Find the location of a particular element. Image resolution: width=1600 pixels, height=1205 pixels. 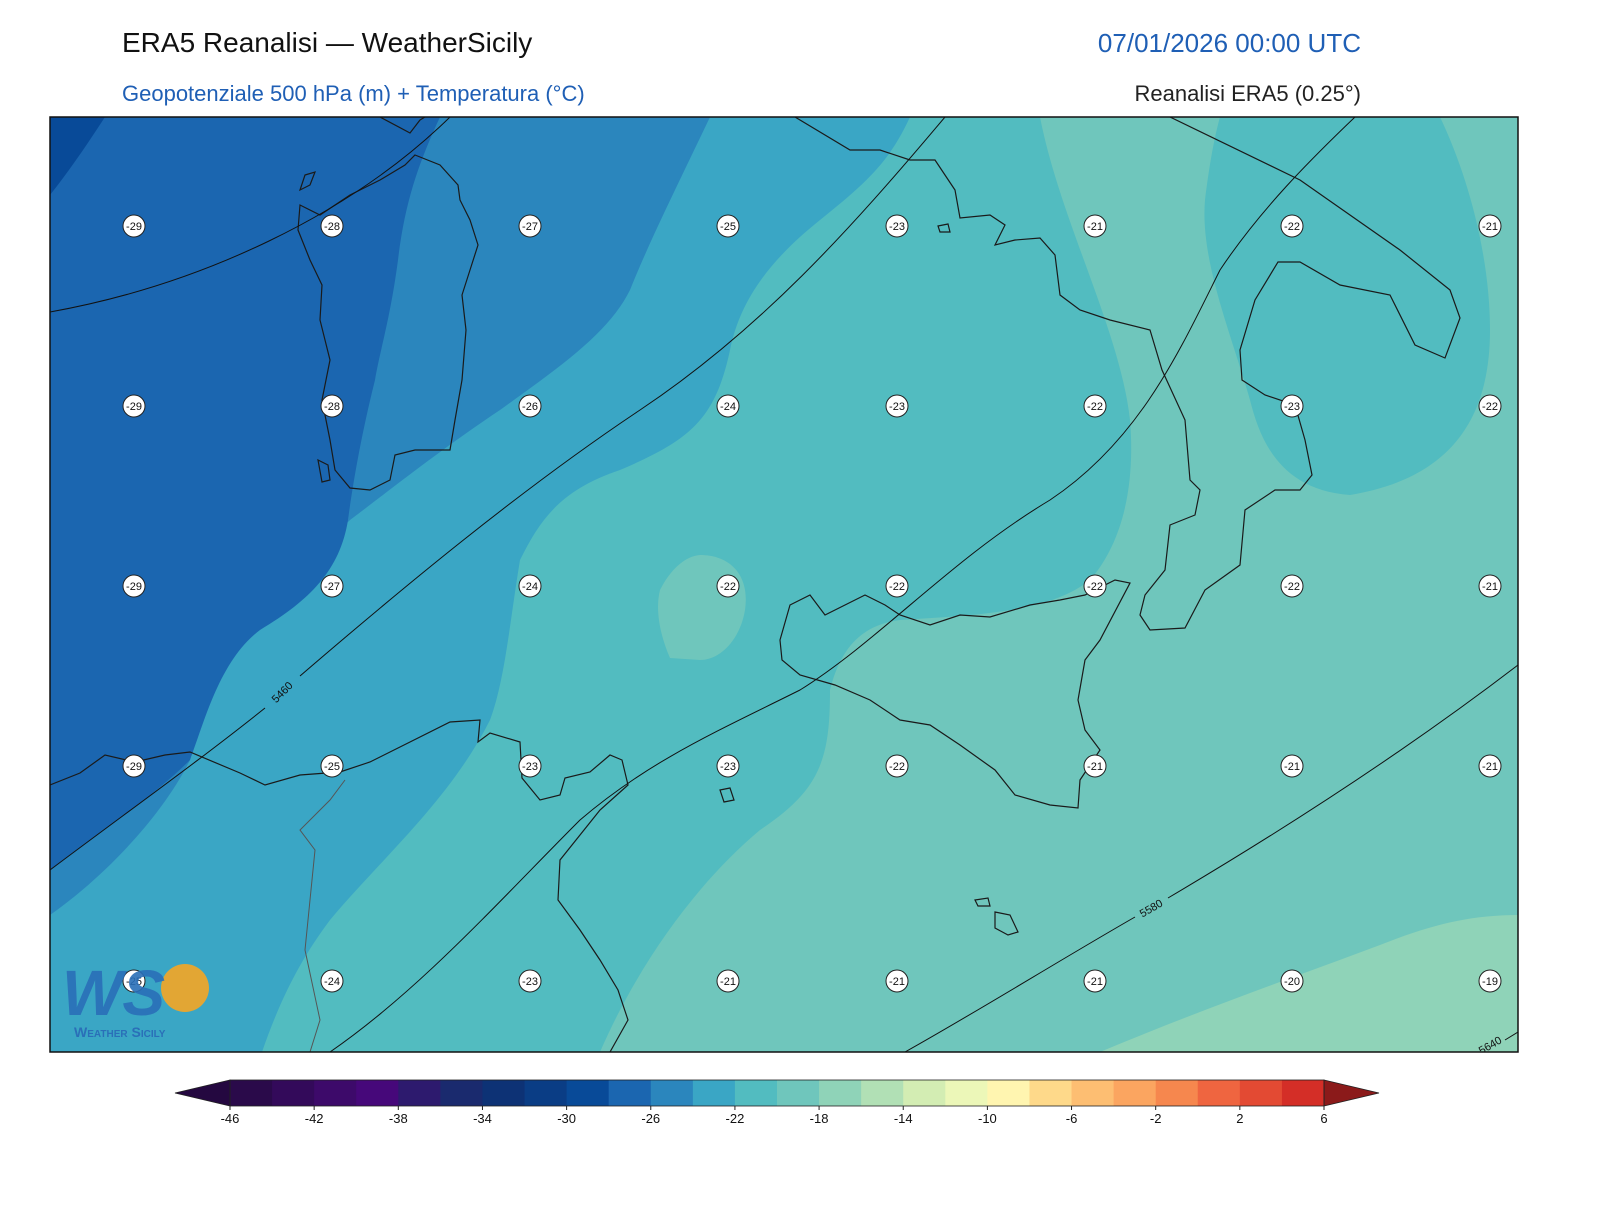

colorbar-tick-label: -6 is located at coordinates (1072, 1118).